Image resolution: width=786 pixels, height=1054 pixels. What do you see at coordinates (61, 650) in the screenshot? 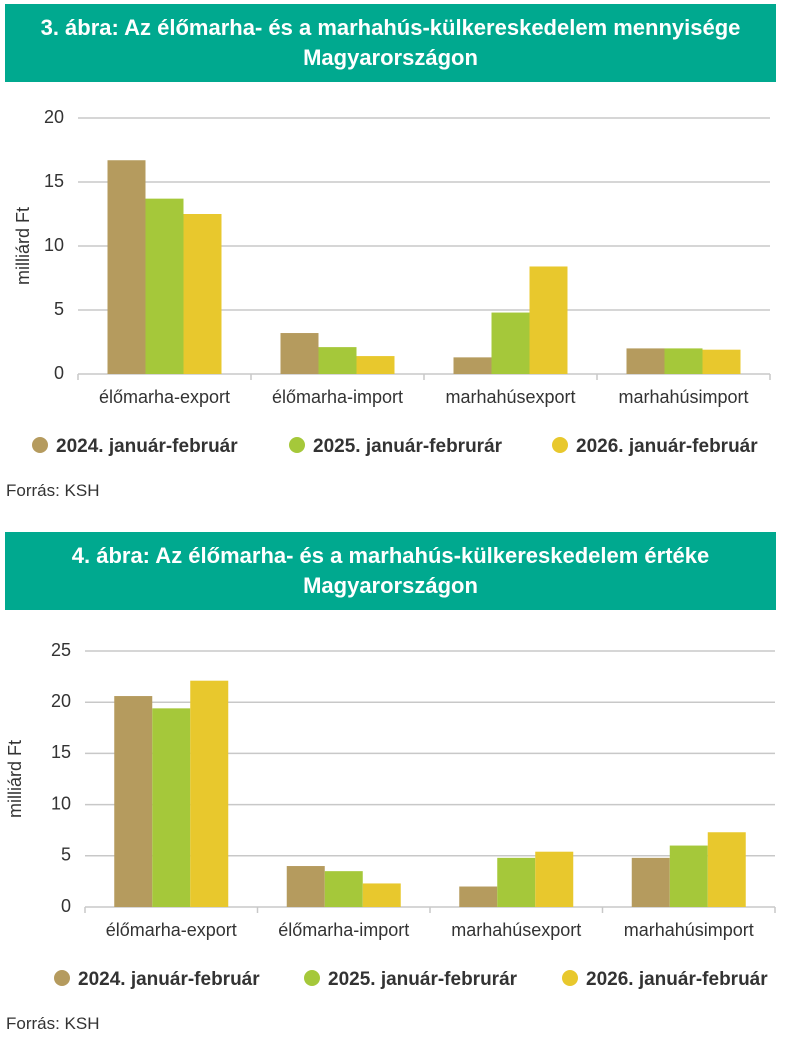
I see `y-tick-label: 25` at bounding box center [61, 650].